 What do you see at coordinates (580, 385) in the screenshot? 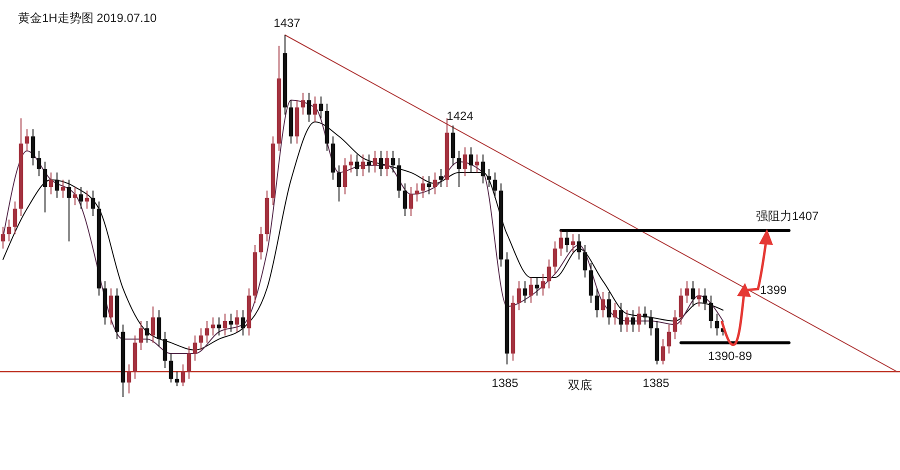
I see `annotation: 双底` at bounding box center [580, 385].